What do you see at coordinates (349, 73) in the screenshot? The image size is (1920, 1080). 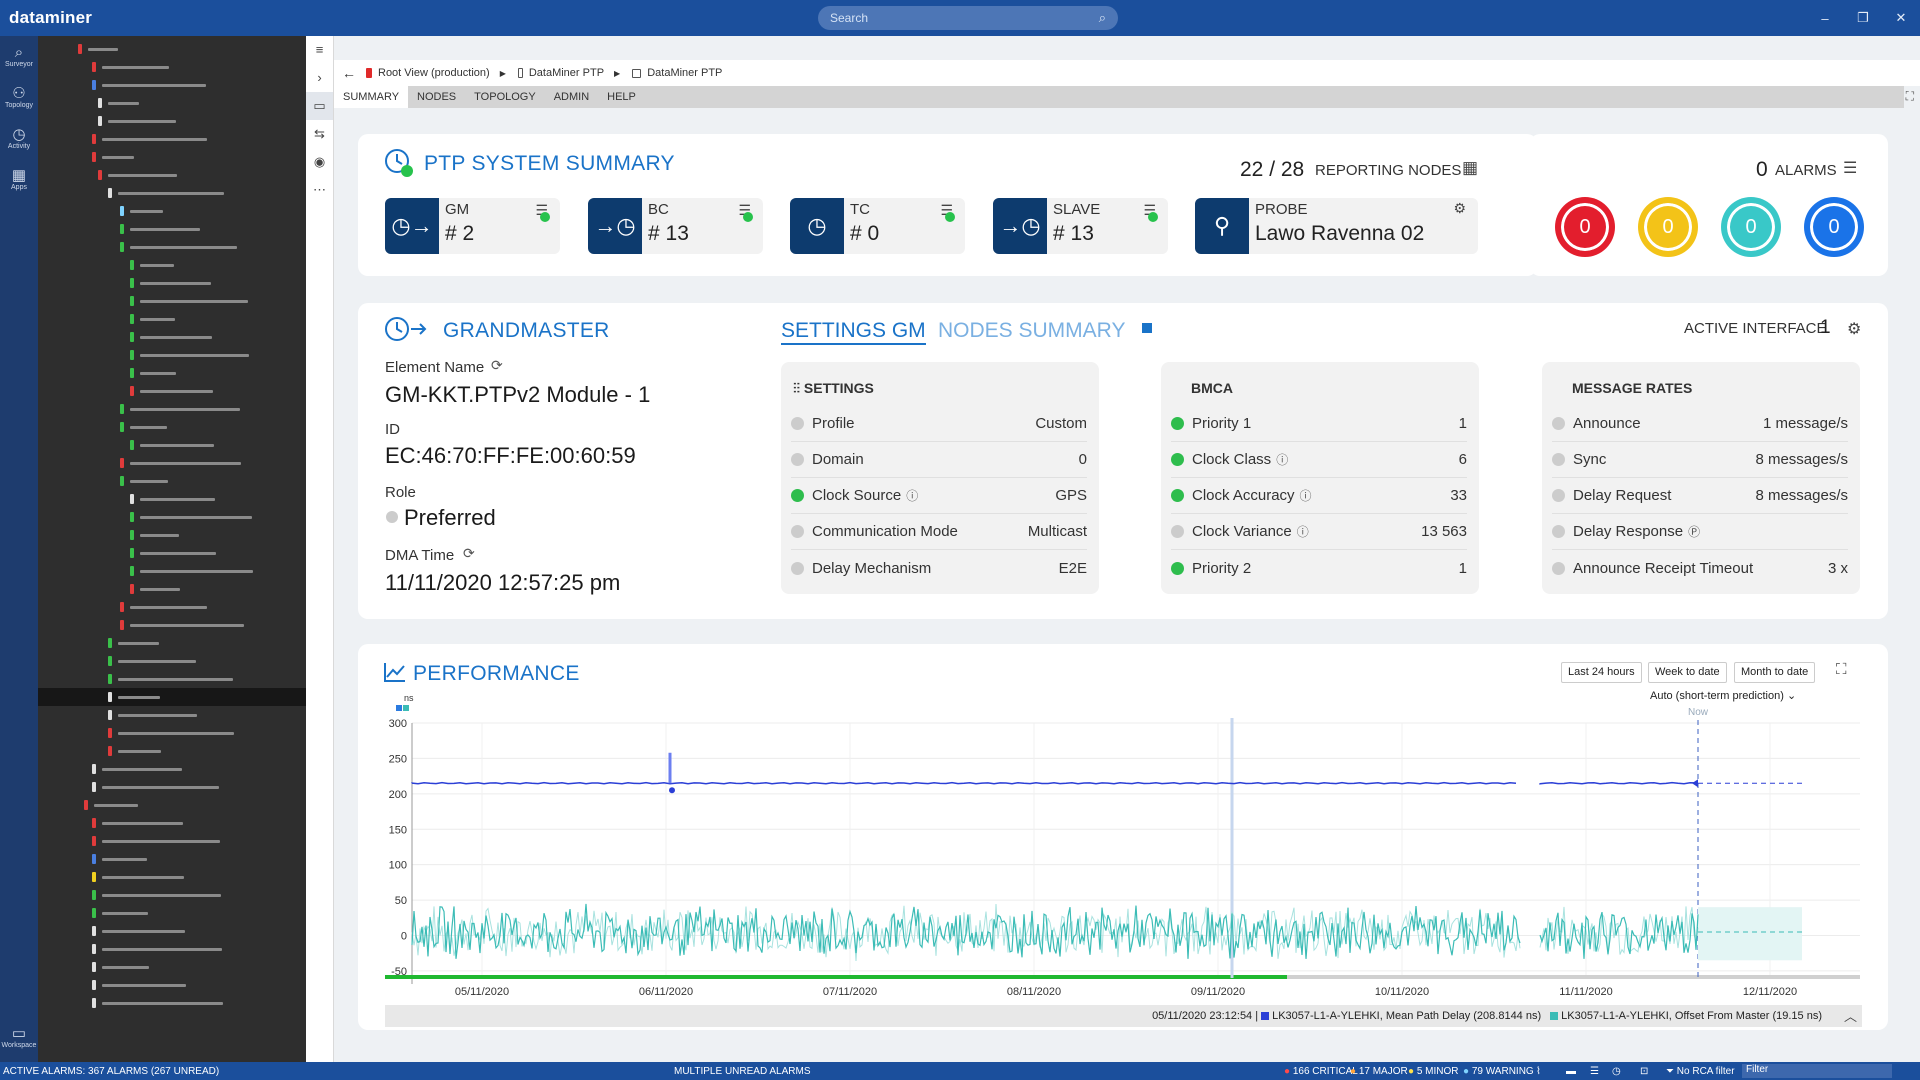 I see `back-arrow-icon: ←` at bounding box center [349, 73].